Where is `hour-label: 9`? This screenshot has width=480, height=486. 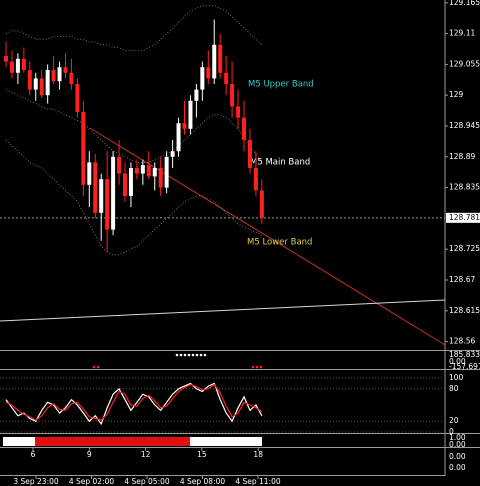 hour-label: 9 is located at coordinates (89, 454).